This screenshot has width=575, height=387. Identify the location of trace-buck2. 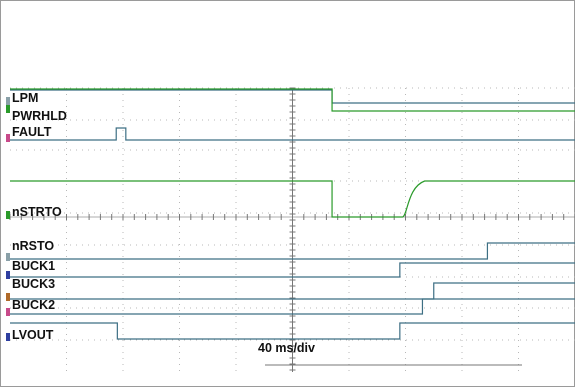
(292, 306).